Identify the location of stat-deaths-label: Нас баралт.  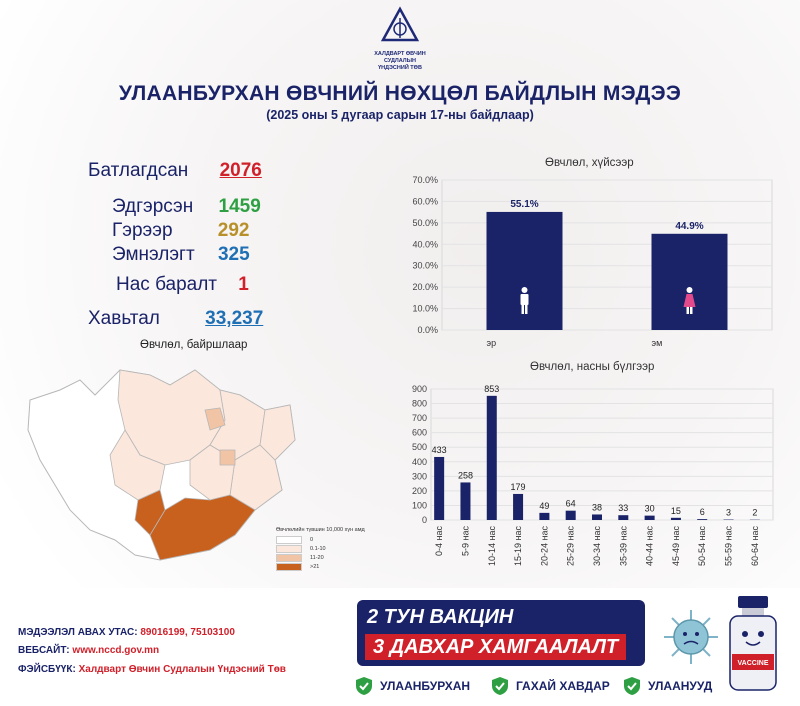
(167, 284).